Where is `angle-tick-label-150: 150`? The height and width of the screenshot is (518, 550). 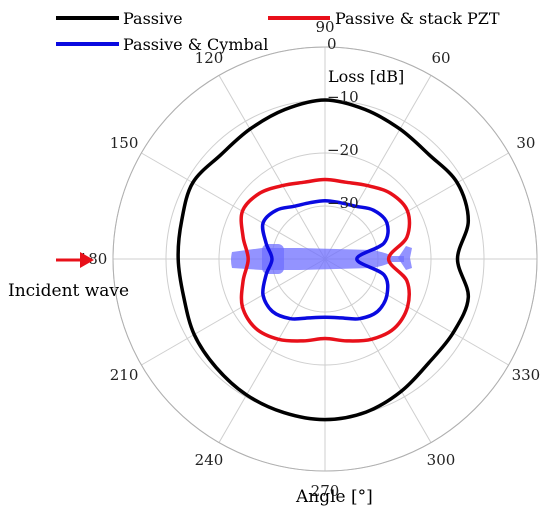
angle-tick-label-150: 150 is located at coordinates (124, 143).